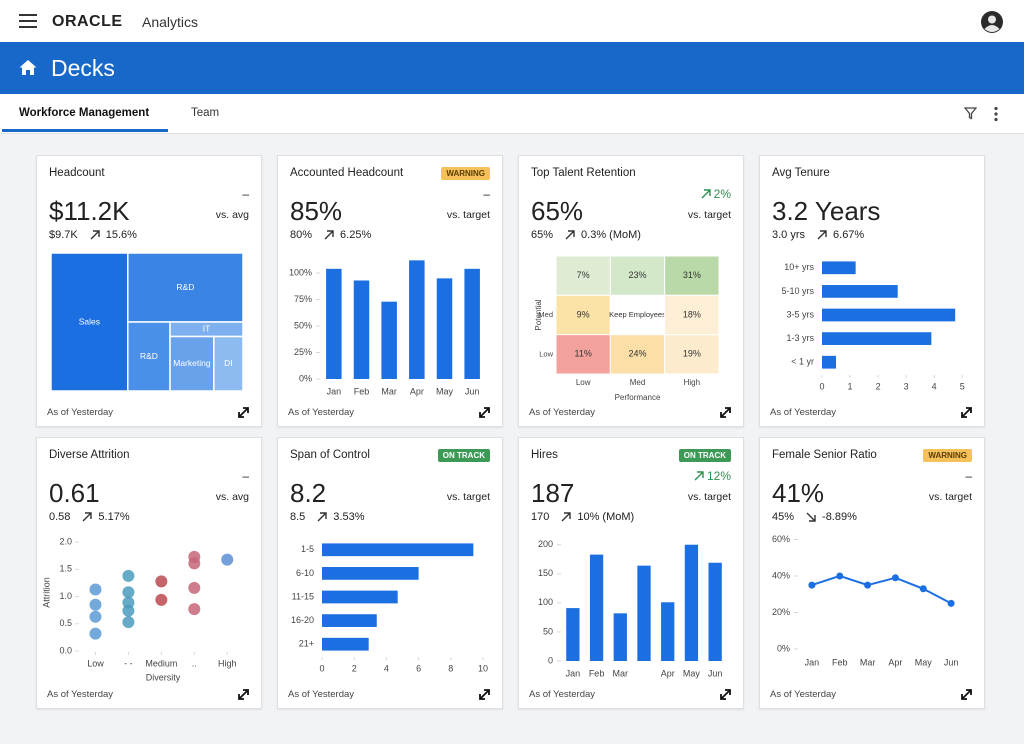 This screenshot has width=1024, height=744. I want to click on x-tick-label: 6, so click(418, 668).